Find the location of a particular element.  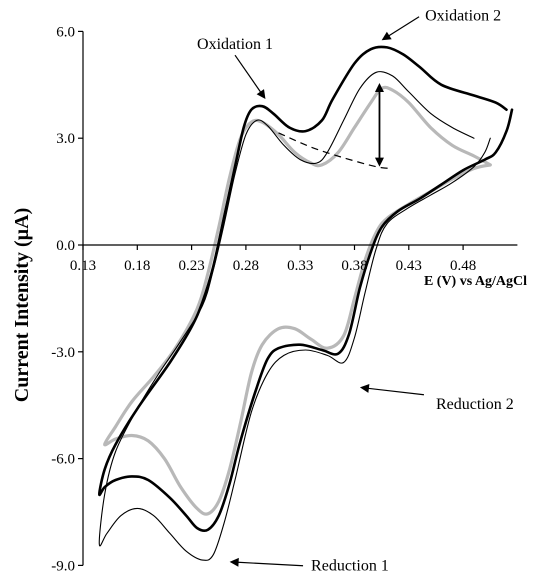

annotation-label: Oxidation 2 is located at coordinates (463, 16).